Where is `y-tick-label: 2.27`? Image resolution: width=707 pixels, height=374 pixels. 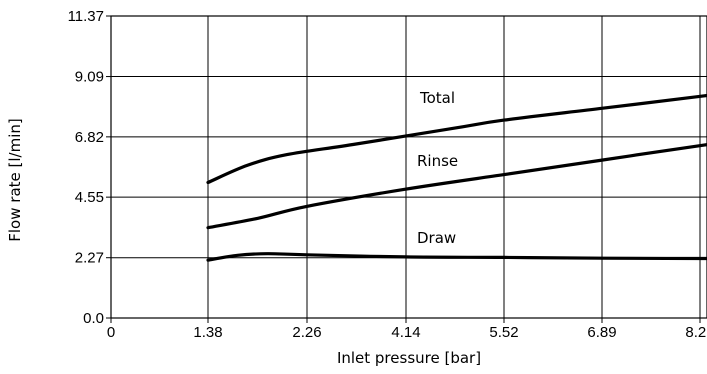 y-tick-label: 2.27 is located at coordinates (89, 258).